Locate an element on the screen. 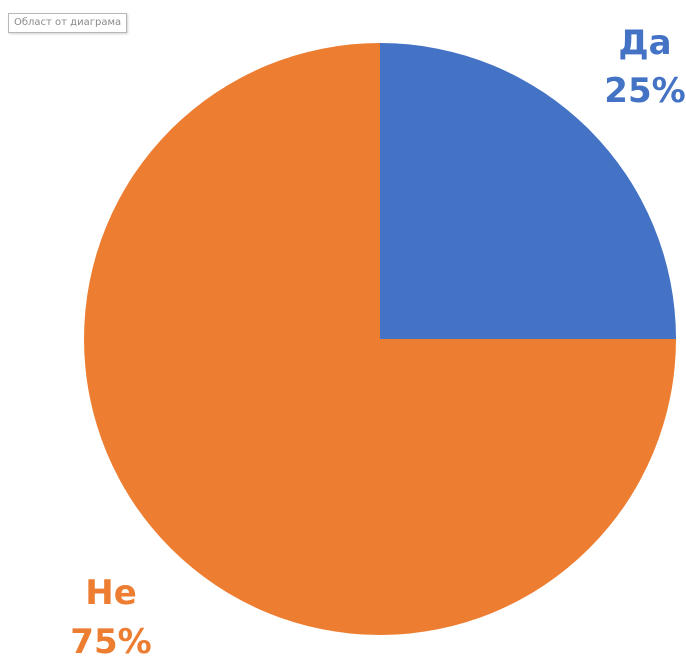 Image resolution: width=686 pixels, height=658 pixels. slice-label-da-category: Да is located at coordinates (644, 43).